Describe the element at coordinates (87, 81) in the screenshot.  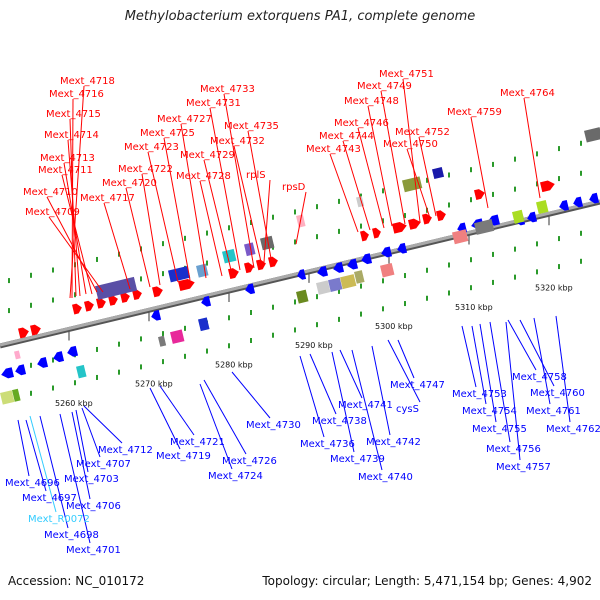
I see `gene-label-forward: Mext_4718` at that location.